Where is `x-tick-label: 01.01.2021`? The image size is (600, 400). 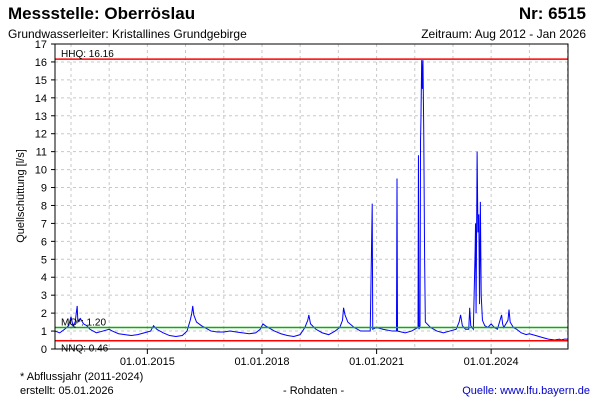
x-tick-label: 01.01.2021 is located at coordinates (376, 362).